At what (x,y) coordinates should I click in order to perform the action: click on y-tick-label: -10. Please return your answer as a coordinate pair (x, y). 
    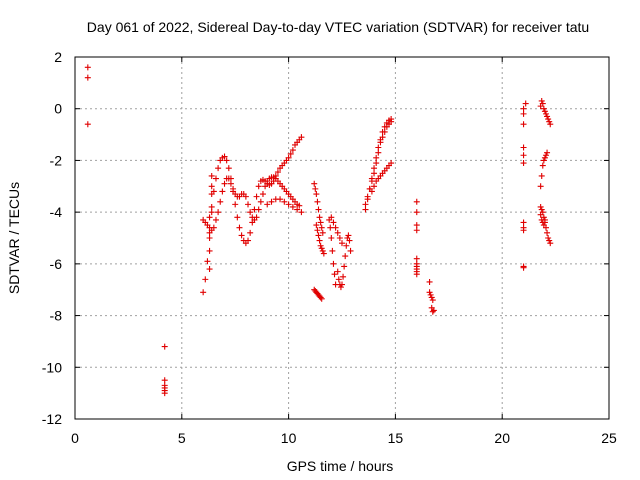
    Looking at the image, I should click on (52, 367).